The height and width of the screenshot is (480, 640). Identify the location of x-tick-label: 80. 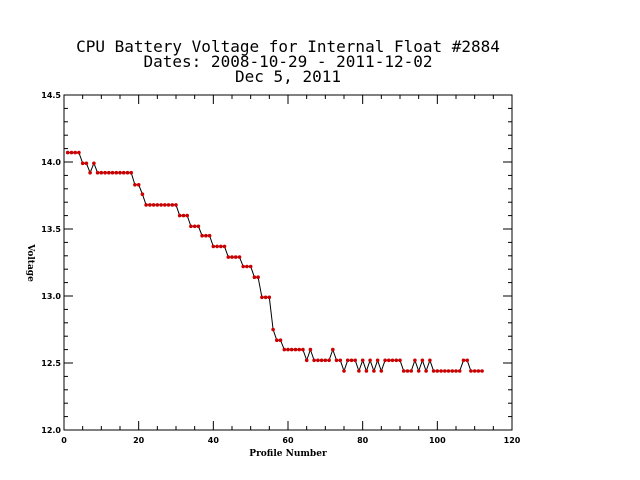
(363, 440).